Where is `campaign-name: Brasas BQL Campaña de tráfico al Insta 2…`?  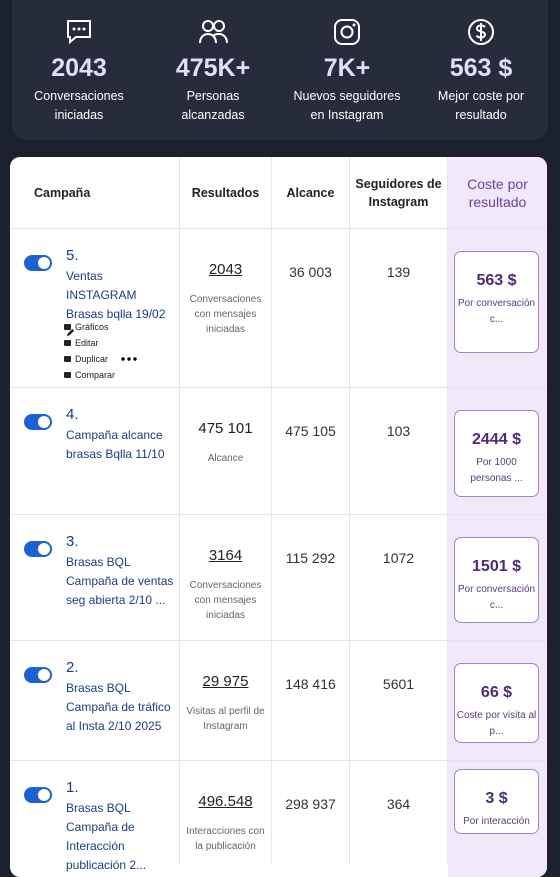 campaign-name: Brasas BQL Campaña de tráfico al Insta 2… is located at coordinates (118, 707).